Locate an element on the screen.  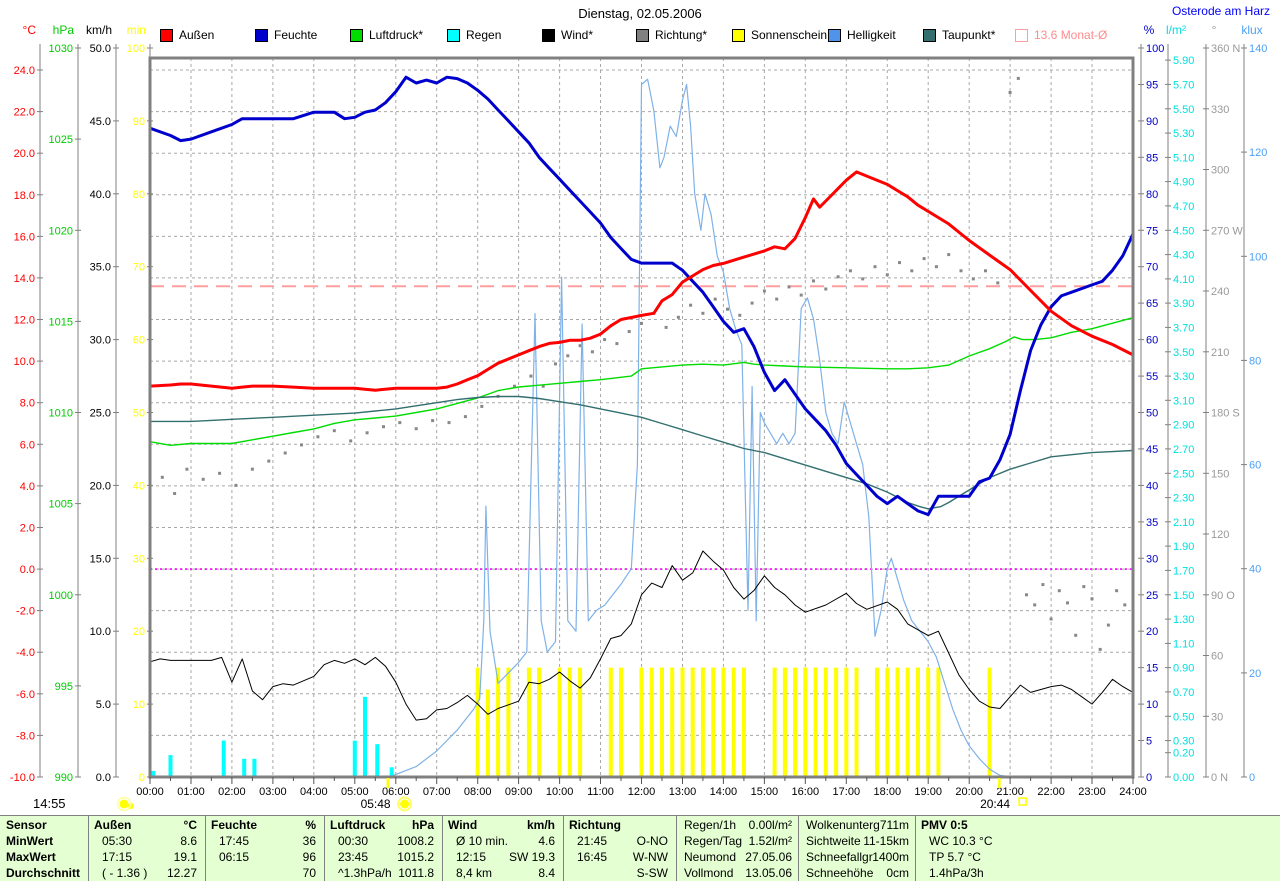
legend-item-monat: 13.6 Monat-Ø is located at coordinates (1061, 35).